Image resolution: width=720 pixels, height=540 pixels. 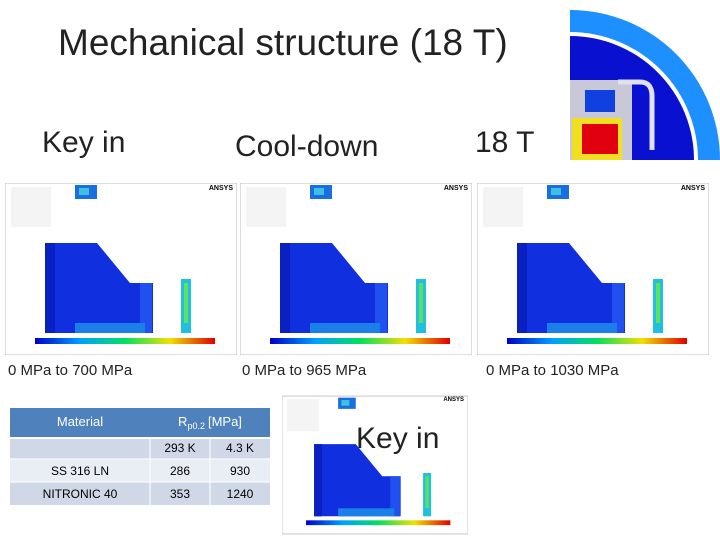 What do you see at coordinates (180, 494) in the screenshot?
I see `cell: 353` at bounding box center [180, 494].